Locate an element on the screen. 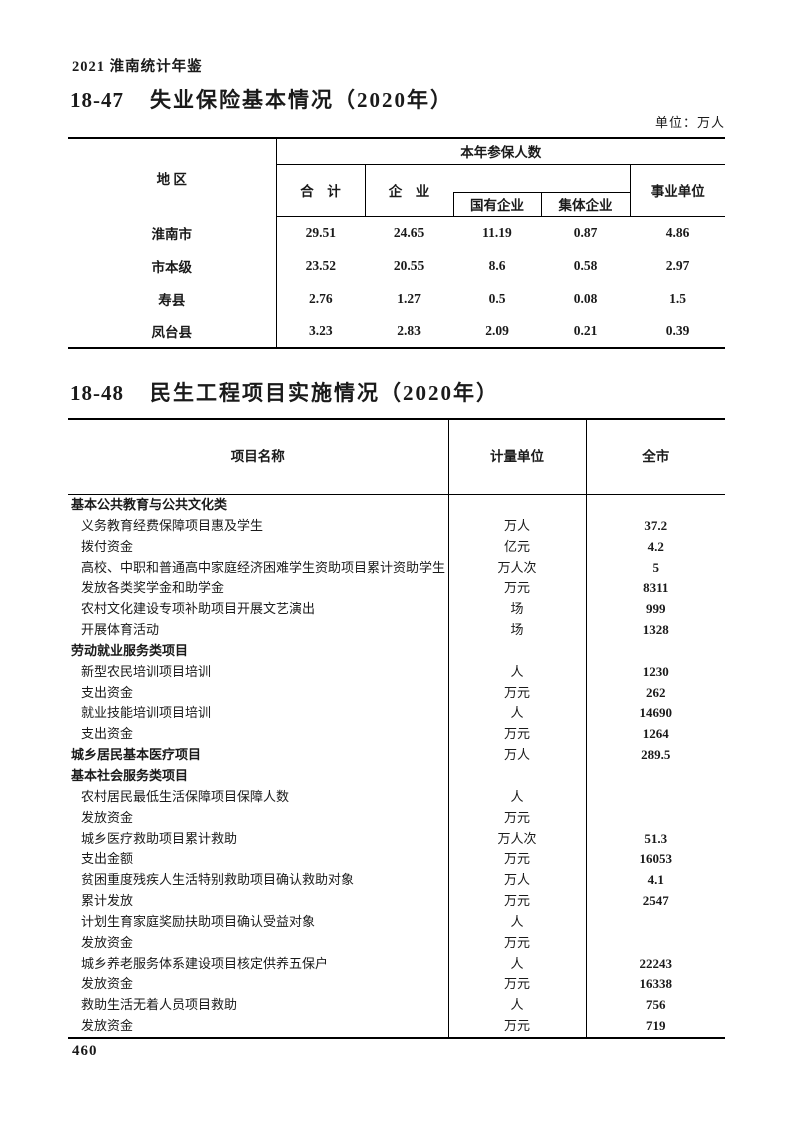 The height and width of the screenshot is (1122, 793). table-row: 寿县 2.76 1.27 0.5 0.08 1.5 is located at coordinates (396, 298).